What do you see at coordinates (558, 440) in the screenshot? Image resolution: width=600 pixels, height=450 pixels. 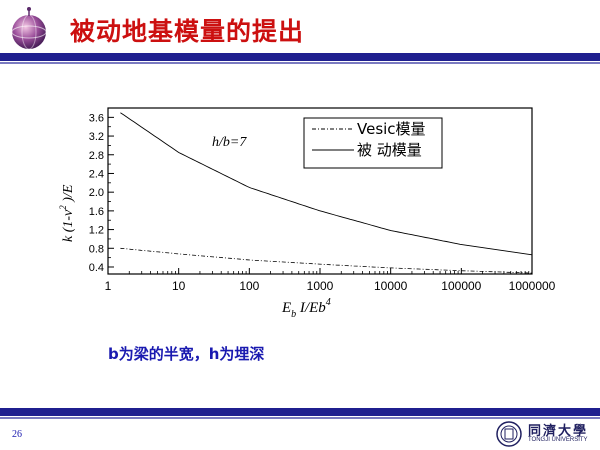 I see `university-name-en: TONGJI UNIVERSITY` at bounding box center [558, 440].